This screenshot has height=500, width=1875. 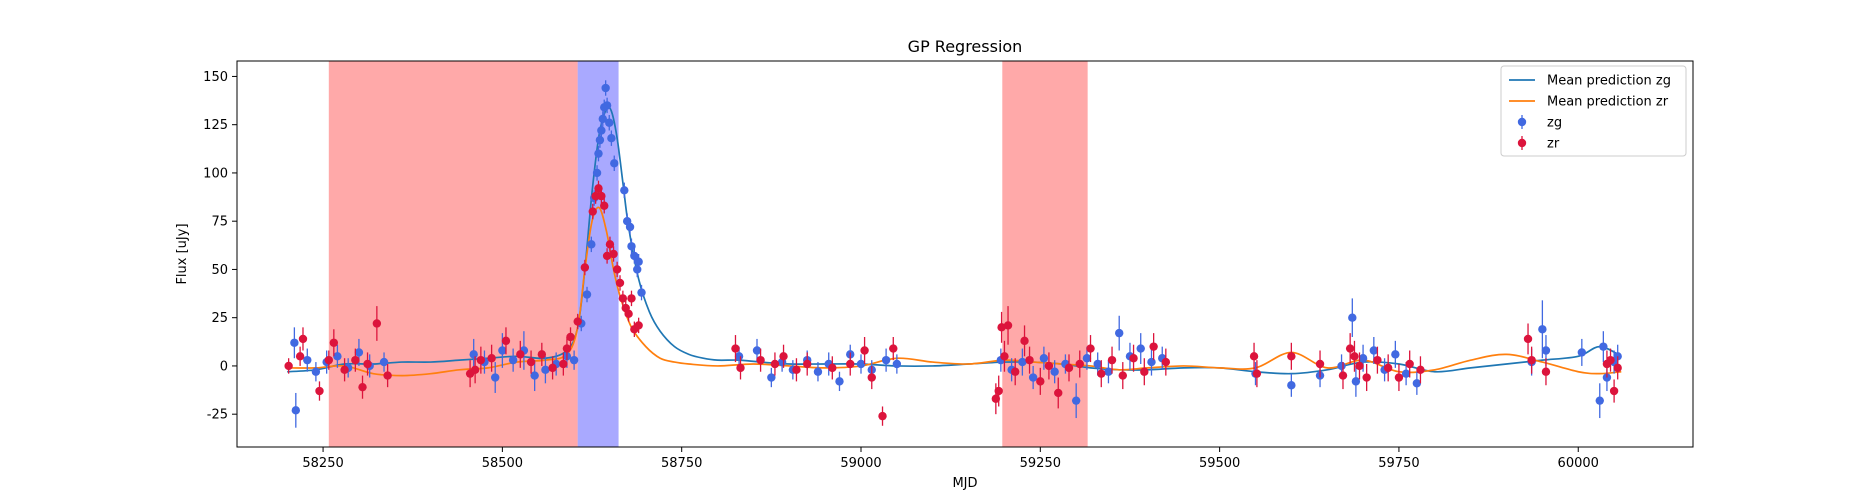 What do you see at coordinates (1608, 102) in the screenshot?
I see `legend-label-1: Mean prediction zr` at bounding box center [1608, 102].